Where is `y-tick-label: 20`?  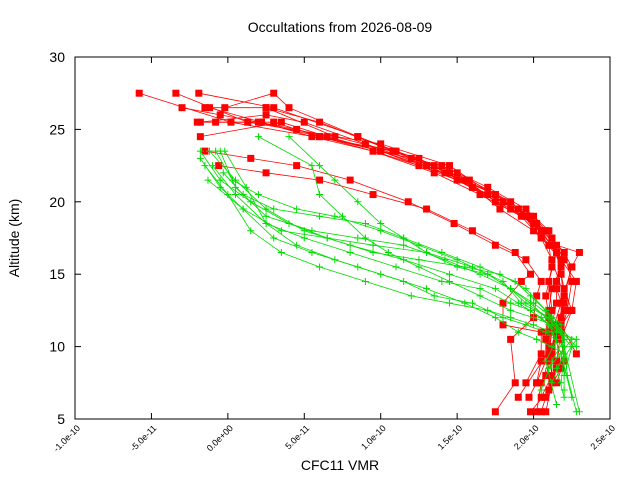 y-tick-label: 20 is located at coordinates (57, 202).